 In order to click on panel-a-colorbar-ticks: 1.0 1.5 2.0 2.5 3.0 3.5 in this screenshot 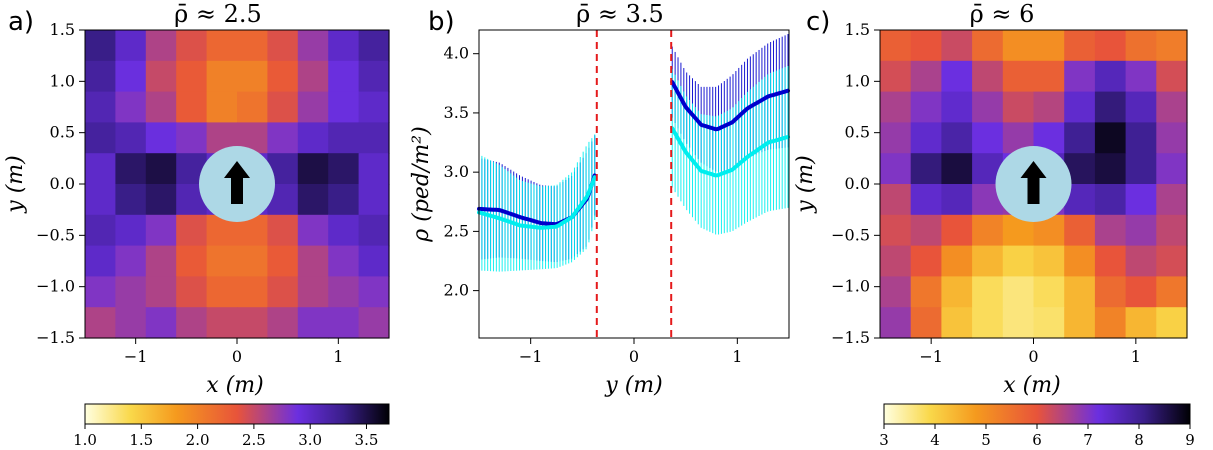, I will do `click(225, 436)`.